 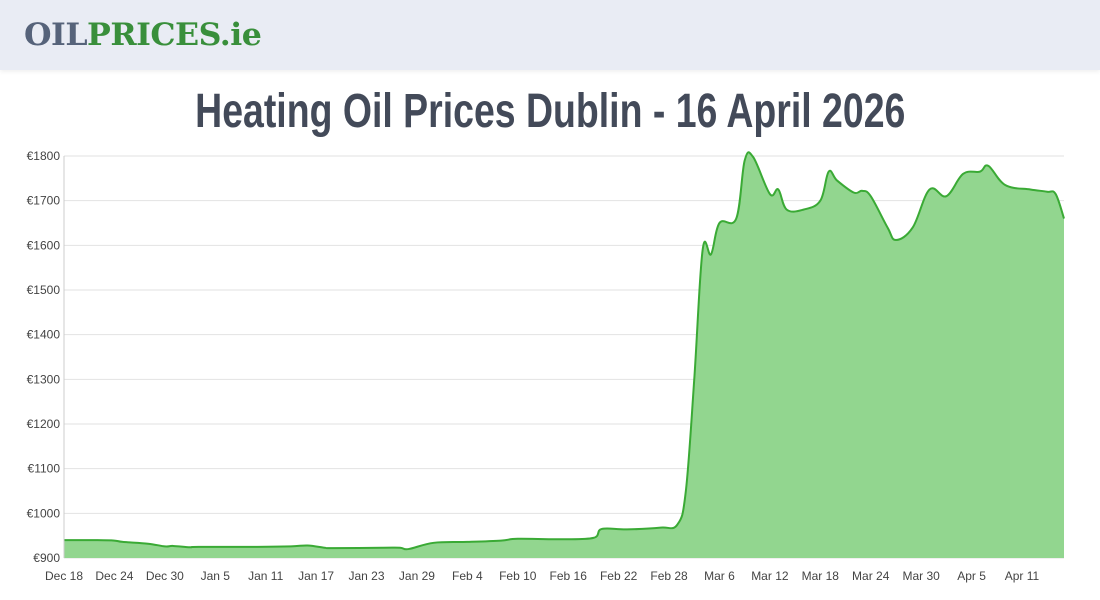 I want to click on x-tick-label: Dec 30, so click(x=165, y=576).